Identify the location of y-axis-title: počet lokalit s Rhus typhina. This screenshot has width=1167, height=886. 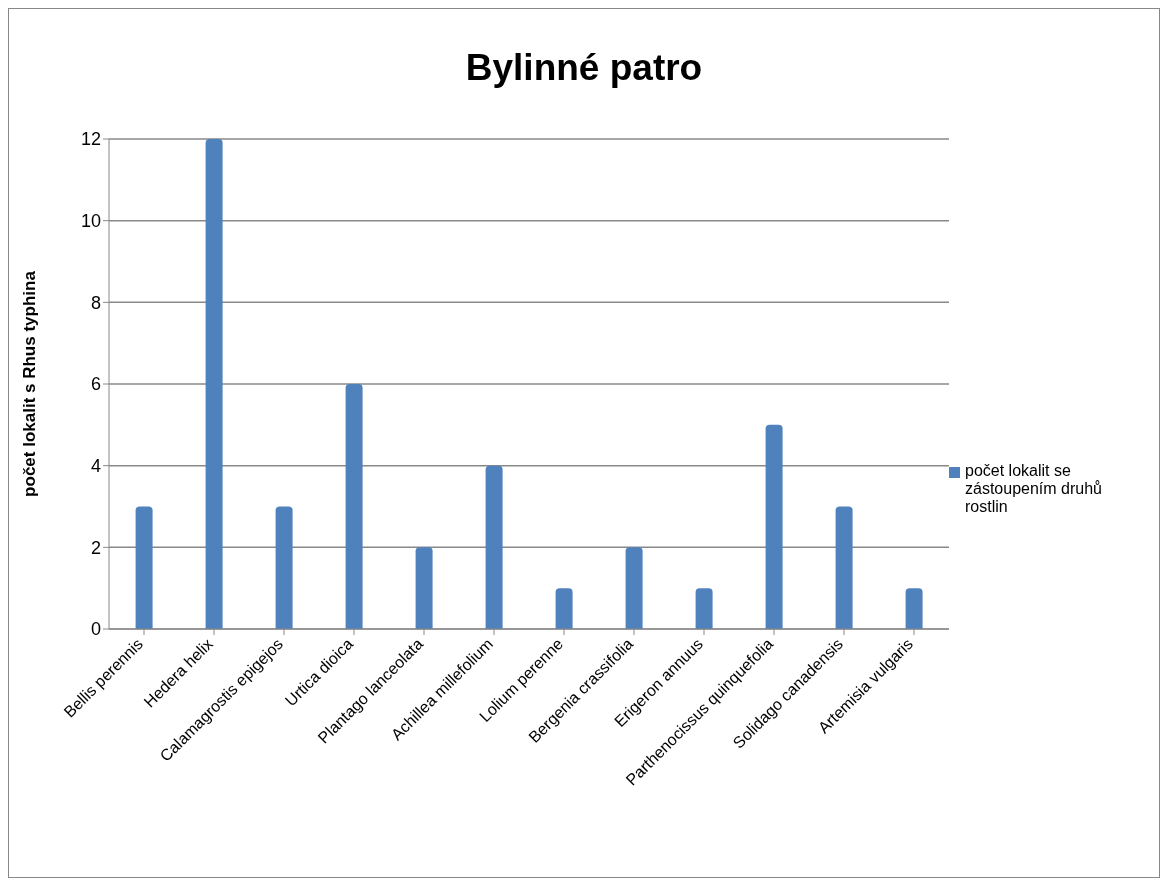
(30, 383).